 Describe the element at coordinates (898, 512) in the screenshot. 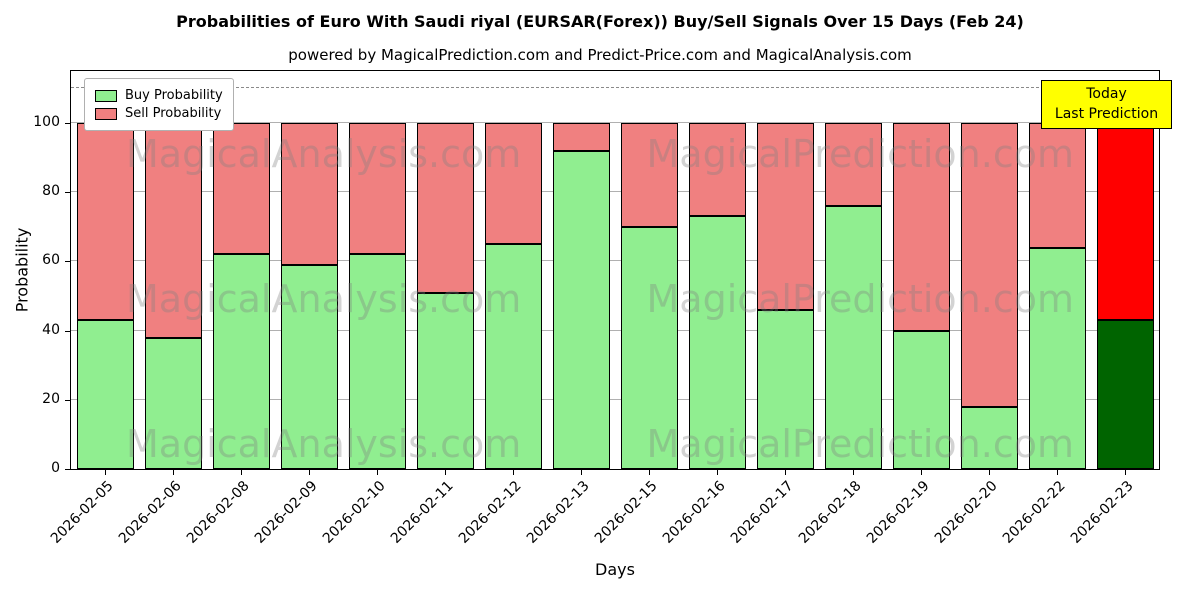

I see `x-tick-label: 2026-02-19` at that location.